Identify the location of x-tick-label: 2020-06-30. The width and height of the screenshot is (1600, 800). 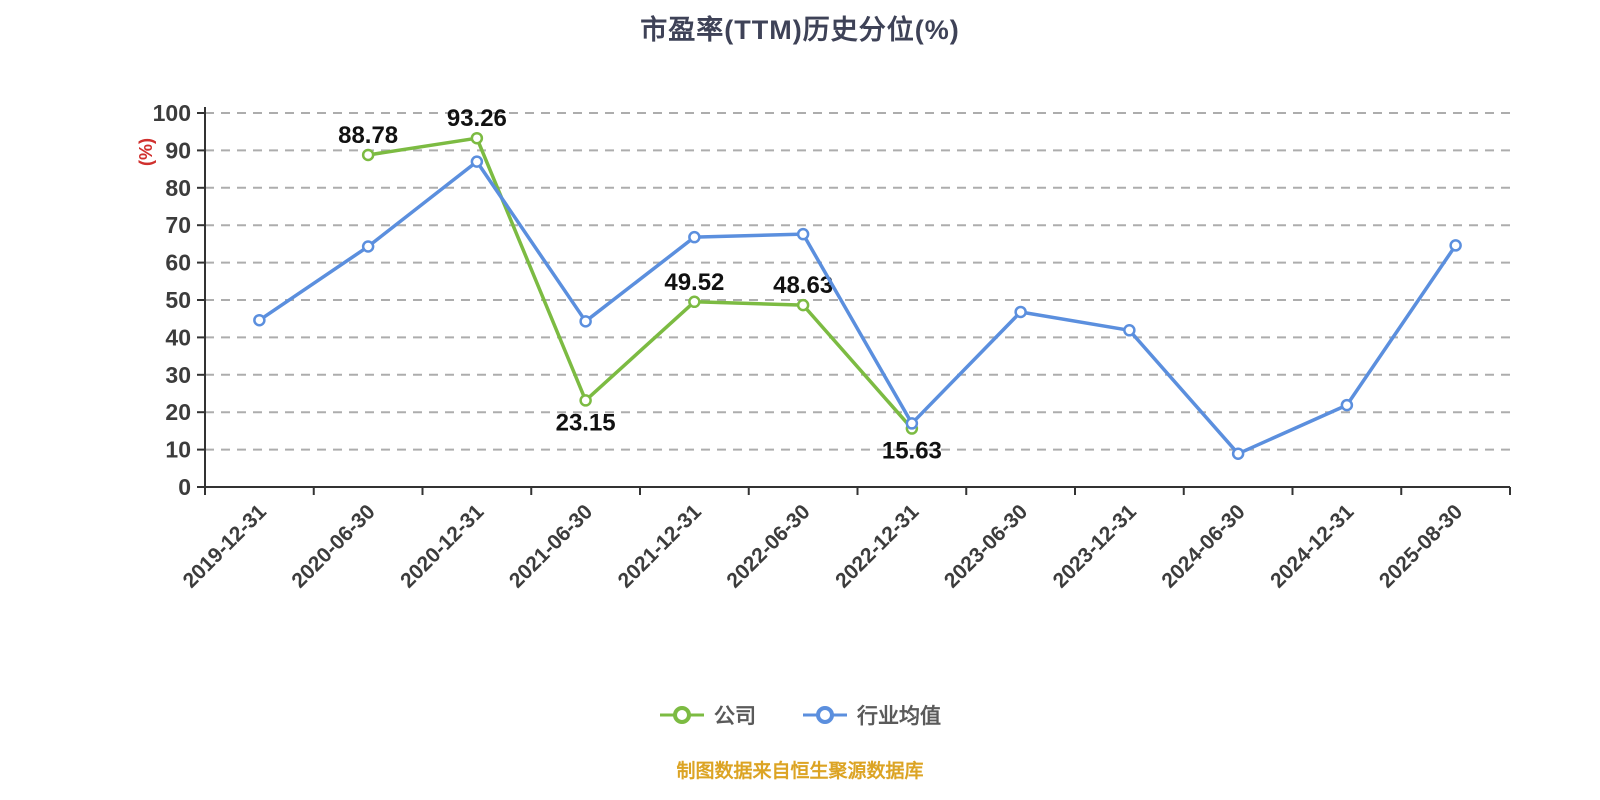
(333, 546).